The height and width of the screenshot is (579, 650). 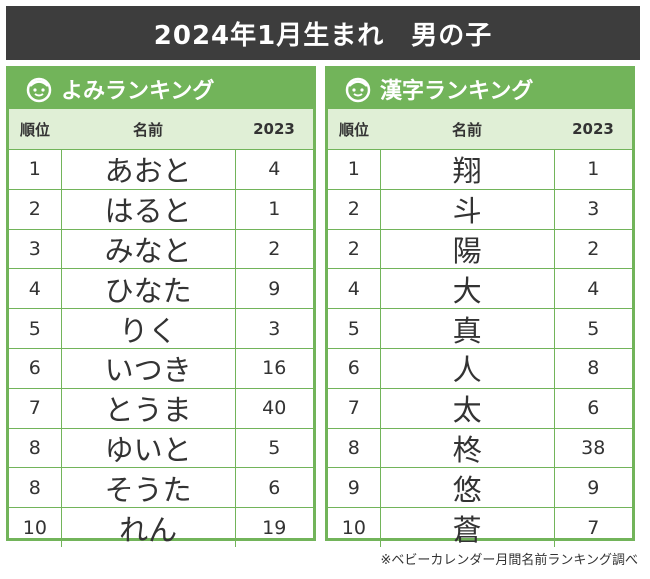 I want to click on table-row: 3 みなと 2, so click(x=161, y=249).